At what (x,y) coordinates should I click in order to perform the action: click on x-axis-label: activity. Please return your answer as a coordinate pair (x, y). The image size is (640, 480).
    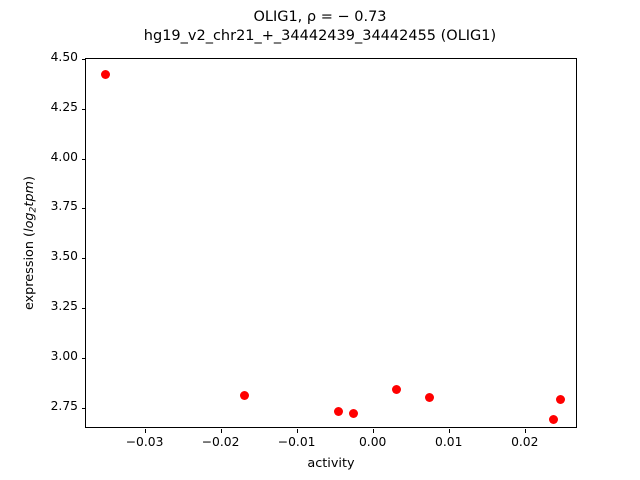
    Looking at the image, I should click on (331, 463).